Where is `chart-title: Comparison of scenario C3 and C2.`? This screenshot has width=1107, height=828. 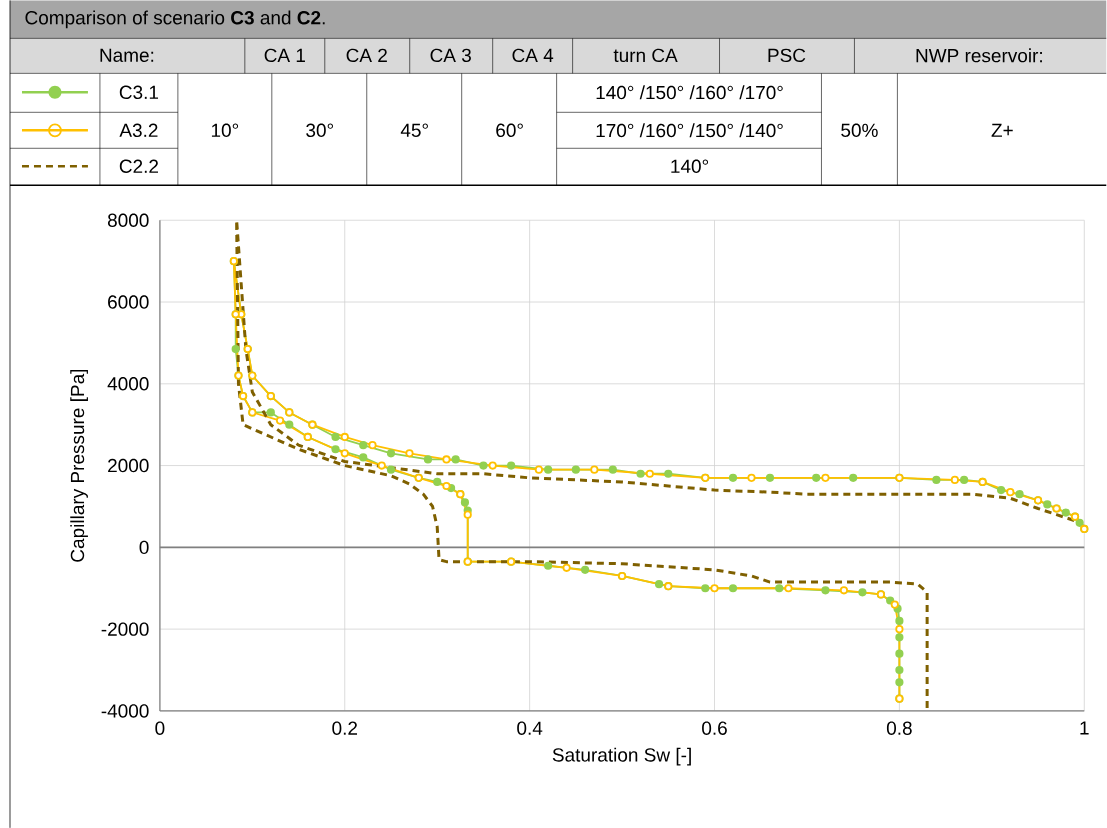 chart-title: Comparison of scenario C3 and C2. is located at coordinates (175, 19).